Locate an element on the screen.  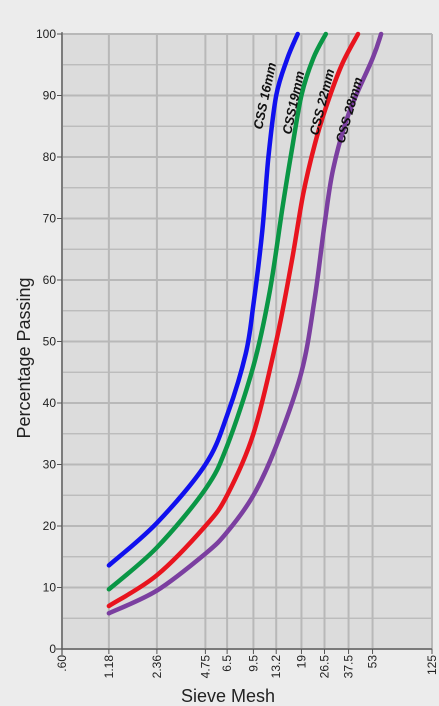
y-tick-label: 10 is located at coordinates (50, 588).